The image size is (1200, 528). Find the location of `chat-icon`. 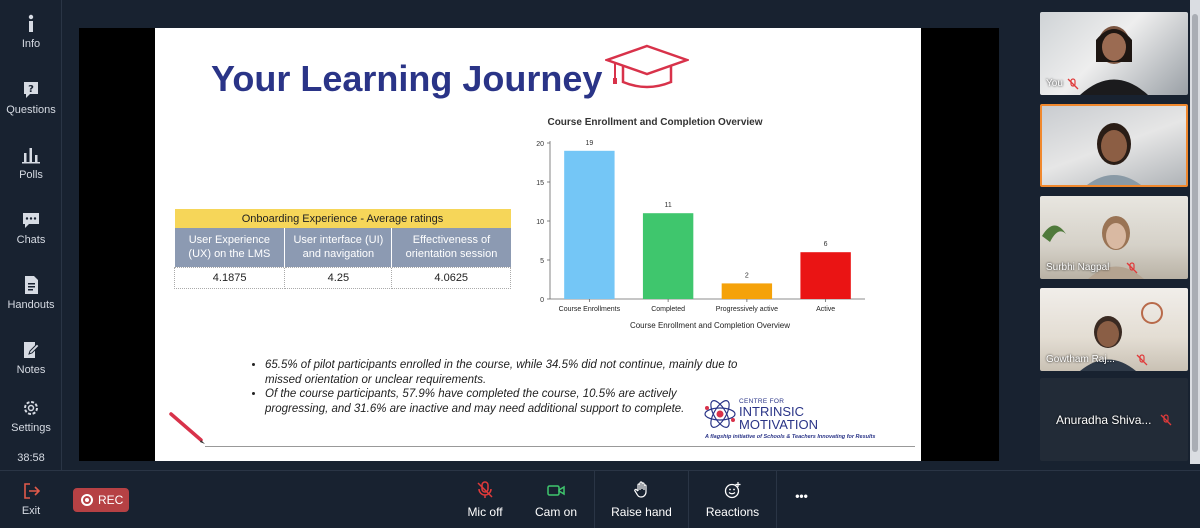

chat-icon is located at coordinates (31, 220).